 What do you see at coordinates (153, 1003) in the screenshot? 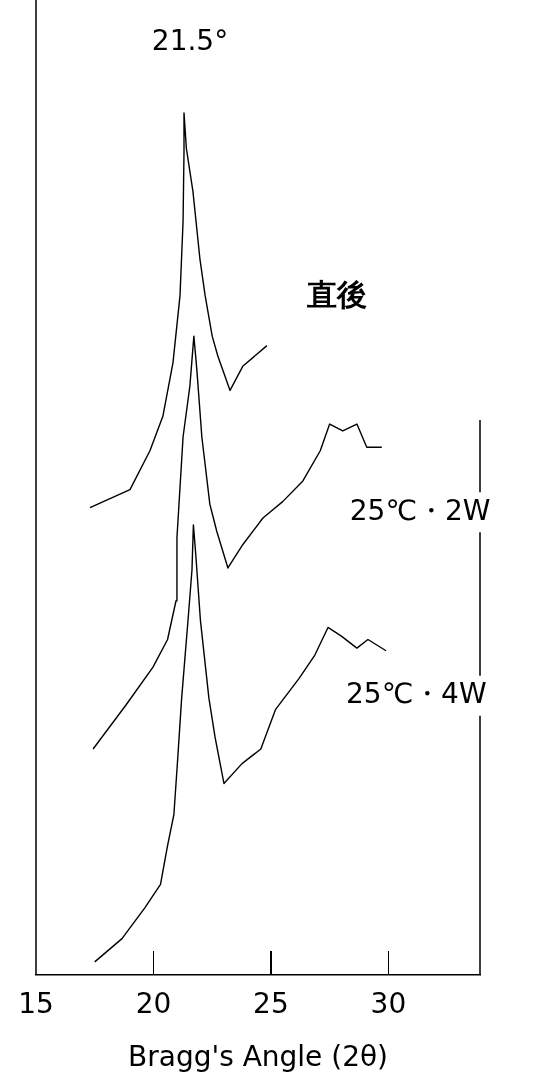
I see `x-tick-label: 20` at bounding box center [153, 1003].